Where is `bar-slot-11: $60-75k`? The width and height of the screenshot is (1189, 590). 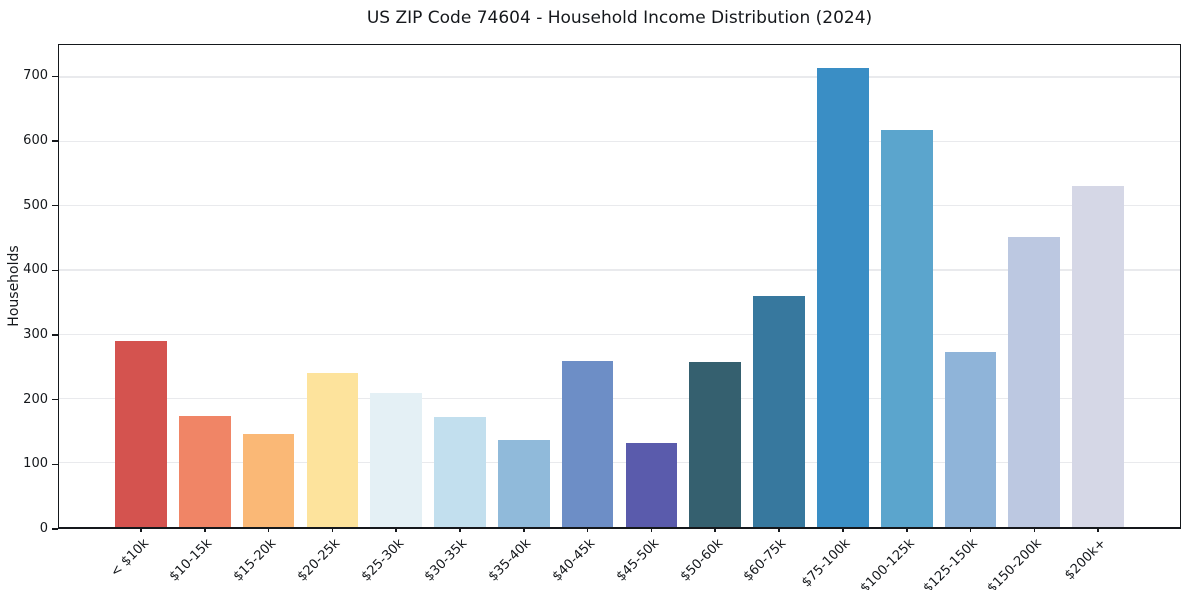
bar-slot-11: $60-75k is located at coordinates (776, 314).